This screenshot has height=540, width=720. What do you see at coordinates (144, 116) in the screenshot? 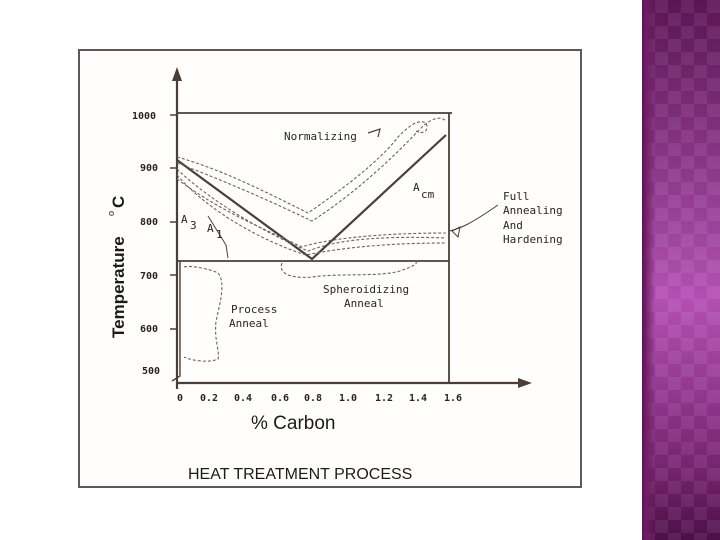
I see `y-tick-1000: 1000` at bounding box center [144, 116].